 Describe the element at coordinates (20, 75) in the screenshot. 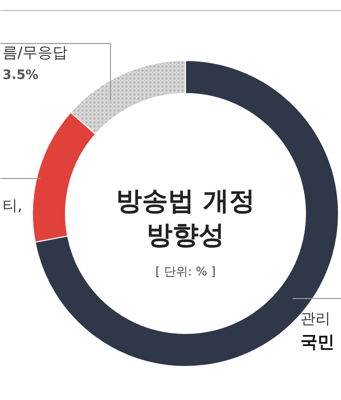

I see `text: 3.5%` at that location.